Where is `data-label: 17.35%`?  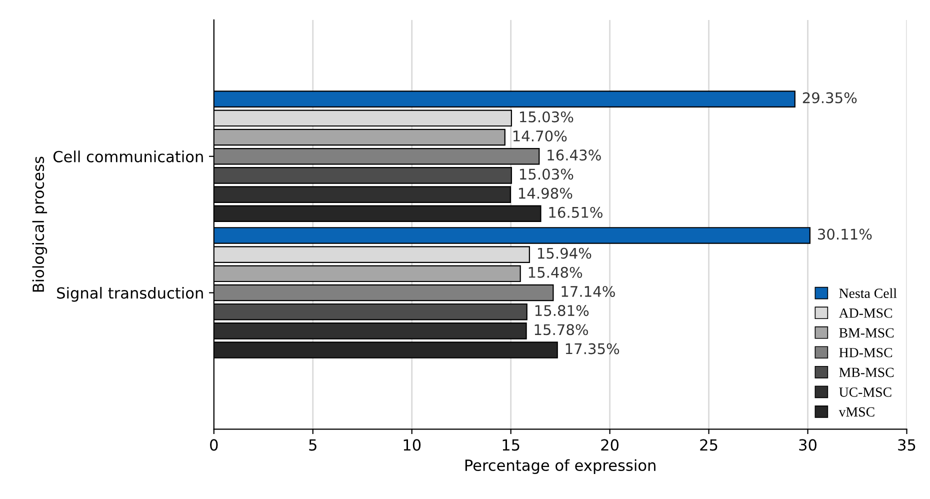
data-label: 17.35% is located at coordinates (593, 348).